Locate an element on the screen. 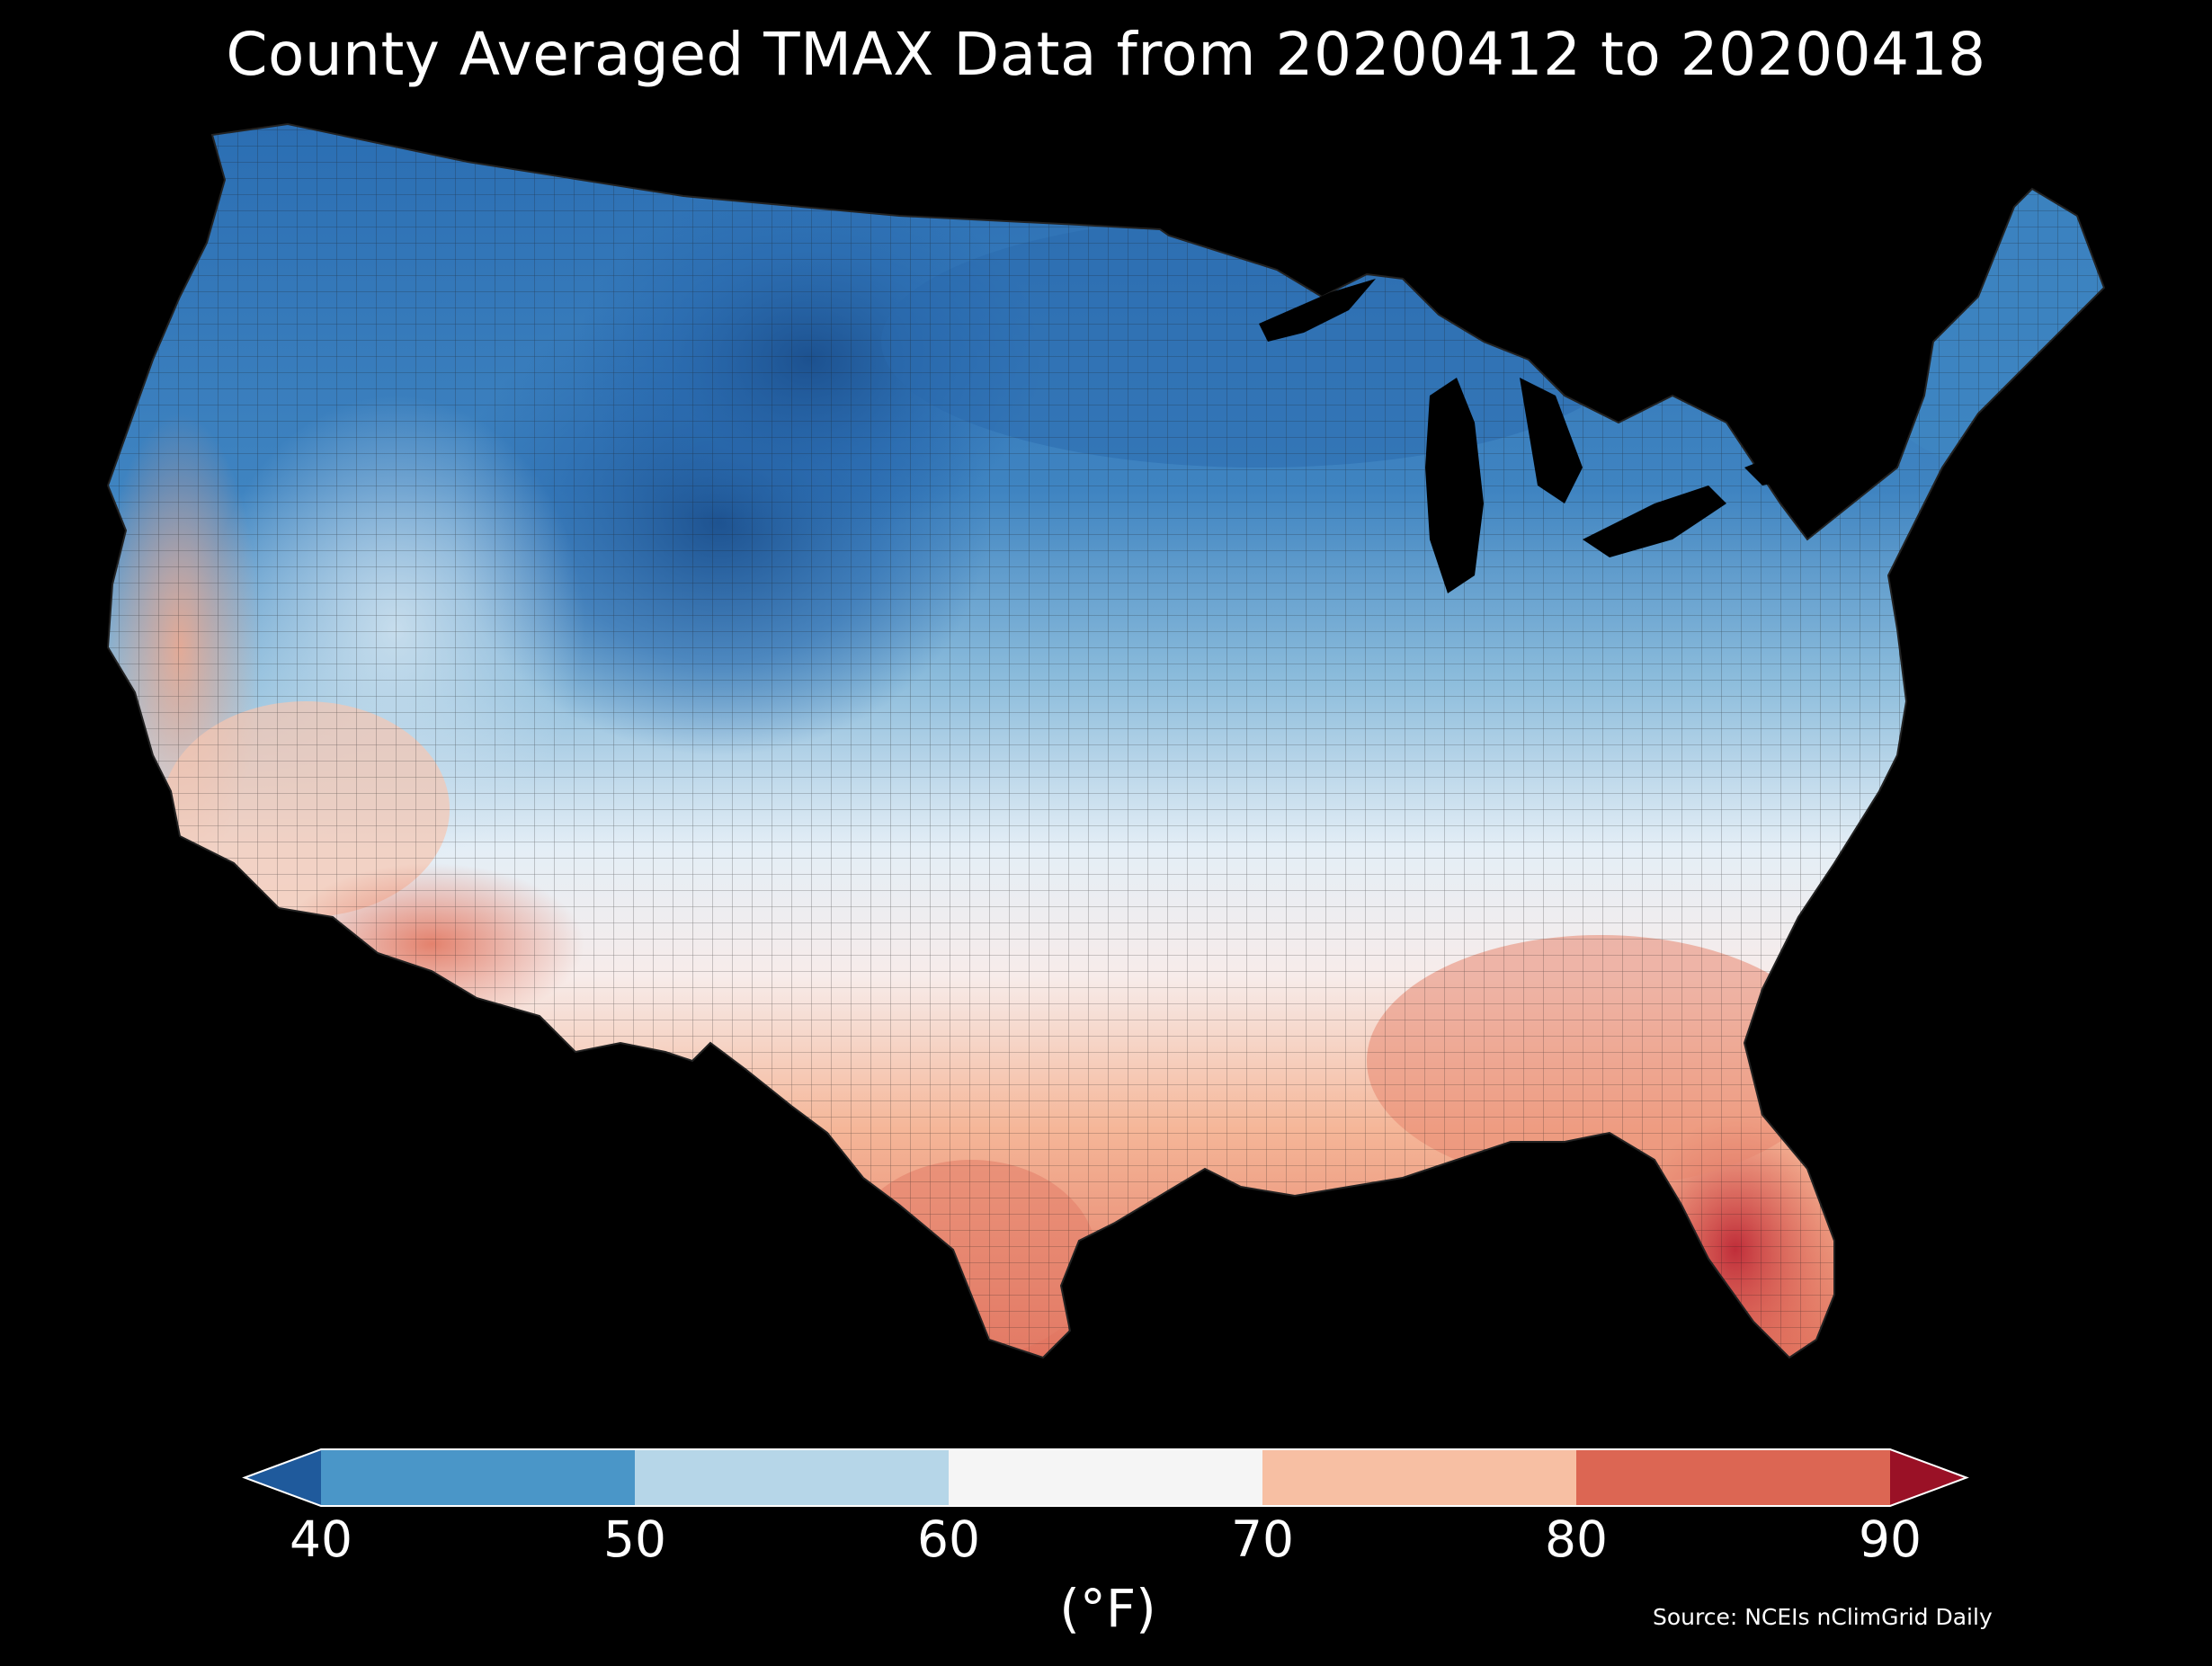 The height and width of the screenshot is (1666, 2212). source-credit: Source: NCEIs nClimGrid Daily is located at coordinates (1823, 1617).